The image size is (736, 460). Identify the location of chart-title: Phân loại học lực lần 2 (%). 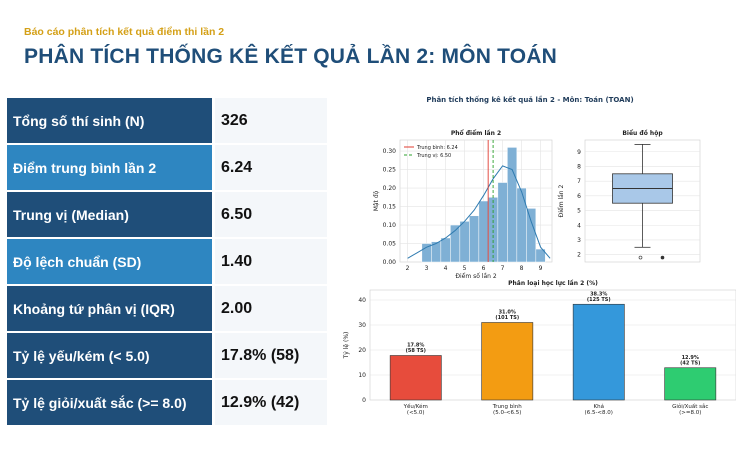
(553, 283).